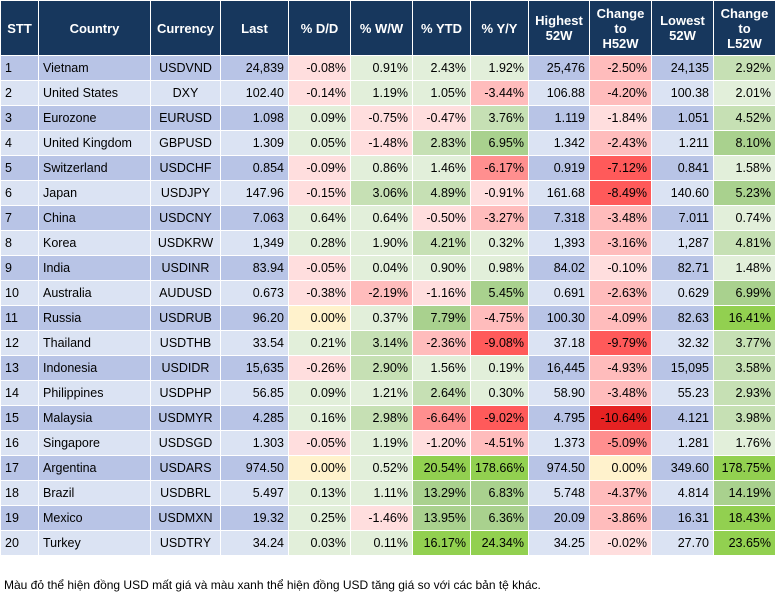  What do you see at coordinates (185, 118) in the screenshot?
I see `cell-currency: EURUSD` at bounding box center [185, 118].